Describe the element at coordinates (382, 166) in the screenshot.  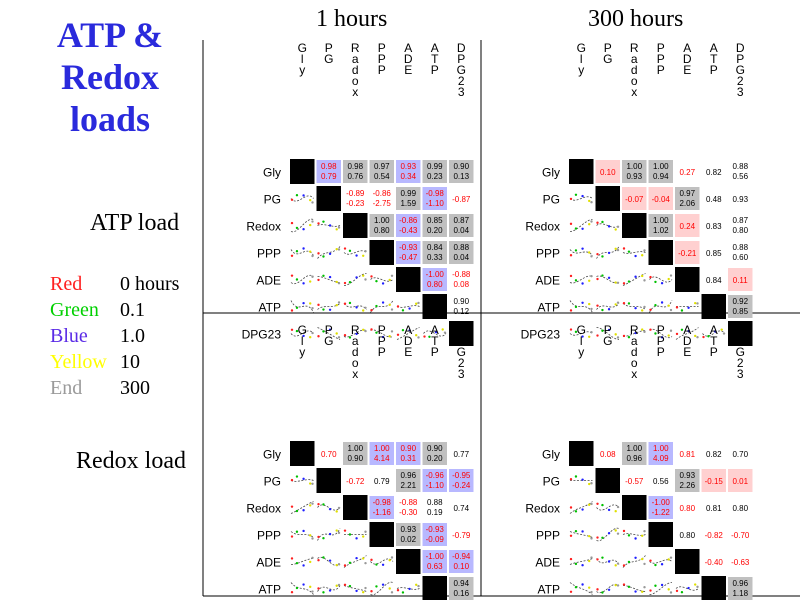
I see `cell-value-top: 0.97` at that location.